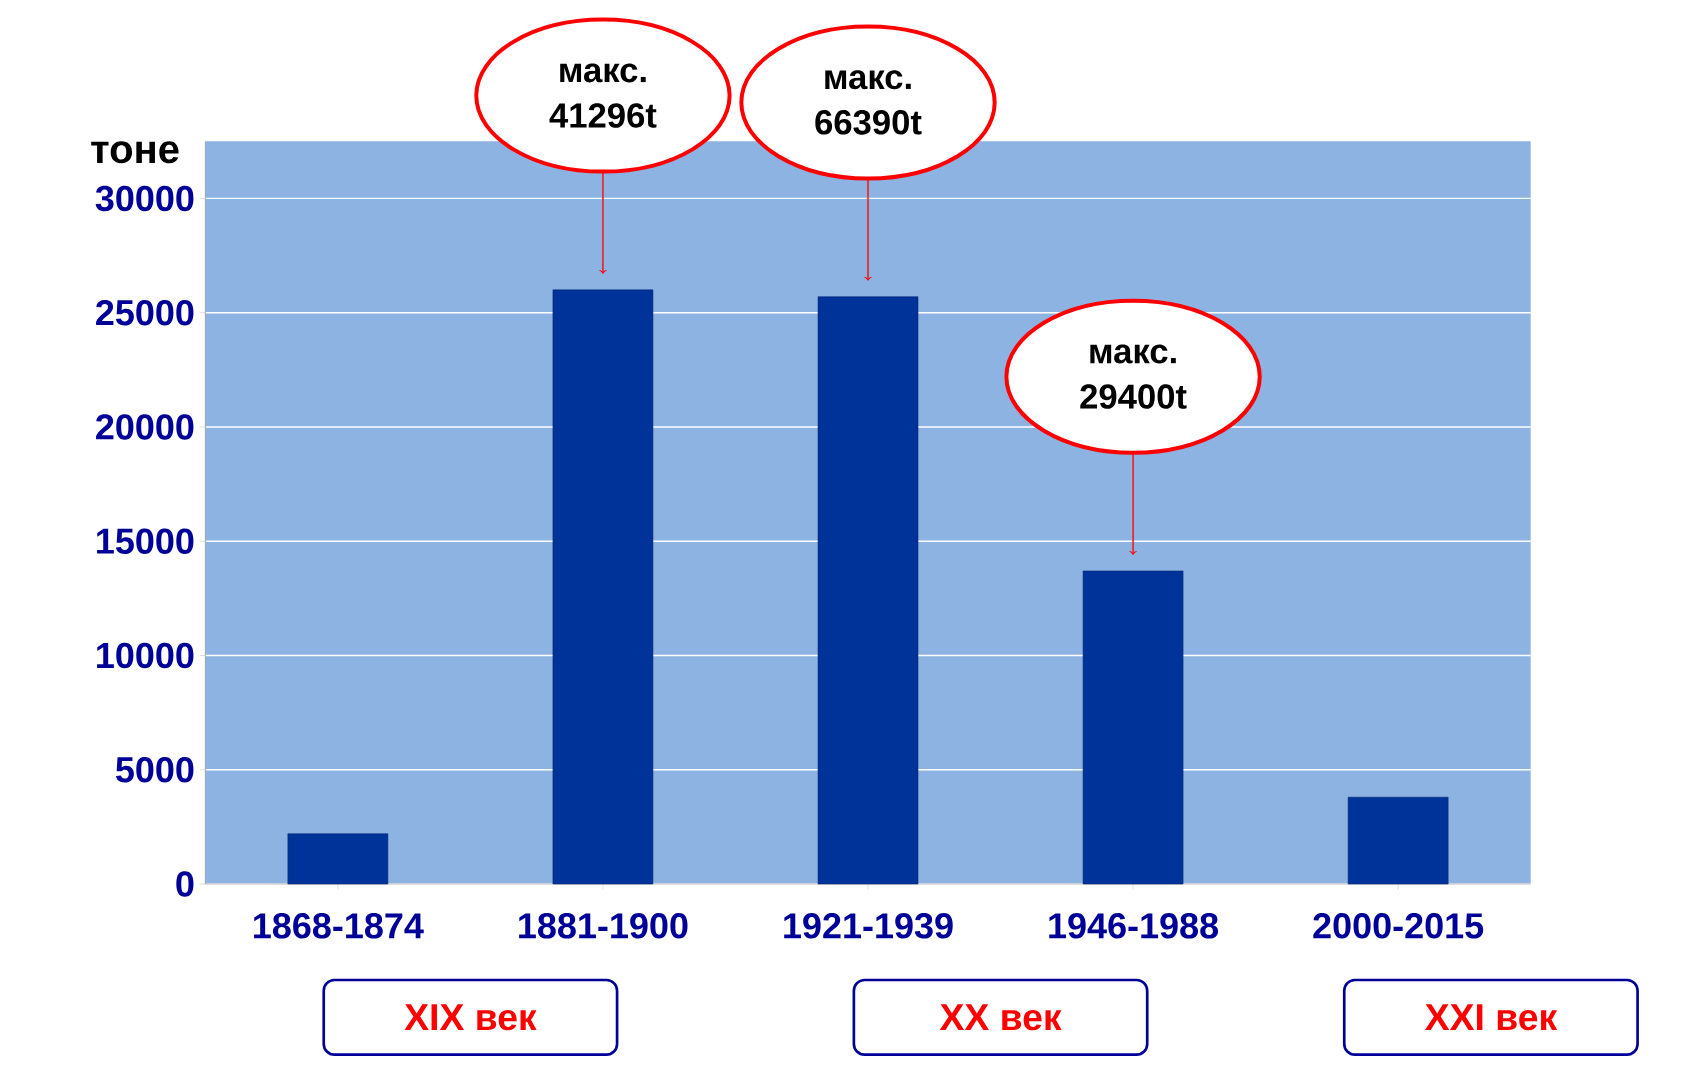 Image resolution: width=1706 pixels, height=1072 pixels. I want to click on text: XX век, so click(1000, 1017).